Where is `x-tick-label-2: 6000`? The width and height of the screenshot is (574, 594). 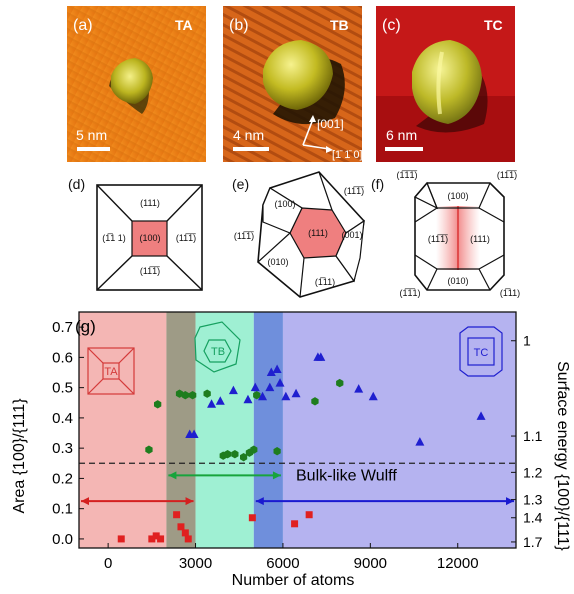 x-tick-label-2: 6000 is located at coordinates (282, 563).